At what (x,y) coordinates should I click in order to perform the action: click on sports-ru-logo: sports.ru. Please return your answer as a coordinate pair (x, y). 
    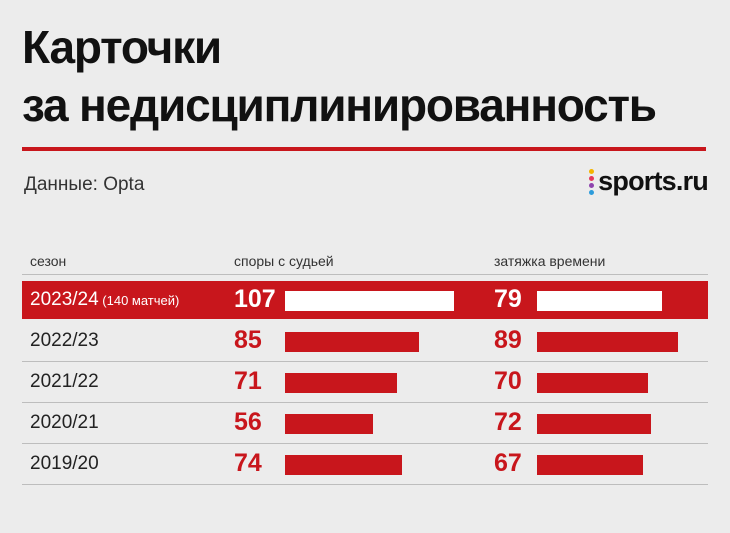
    Looking at the image, I should click on (649, 181).